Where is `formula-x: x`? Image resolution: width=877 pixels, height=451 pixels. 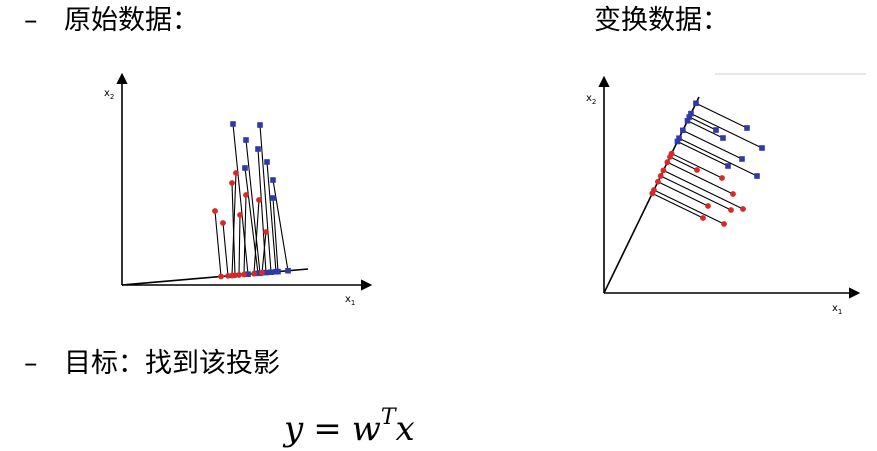 formula-x: x is located at coordinates (405, 429).